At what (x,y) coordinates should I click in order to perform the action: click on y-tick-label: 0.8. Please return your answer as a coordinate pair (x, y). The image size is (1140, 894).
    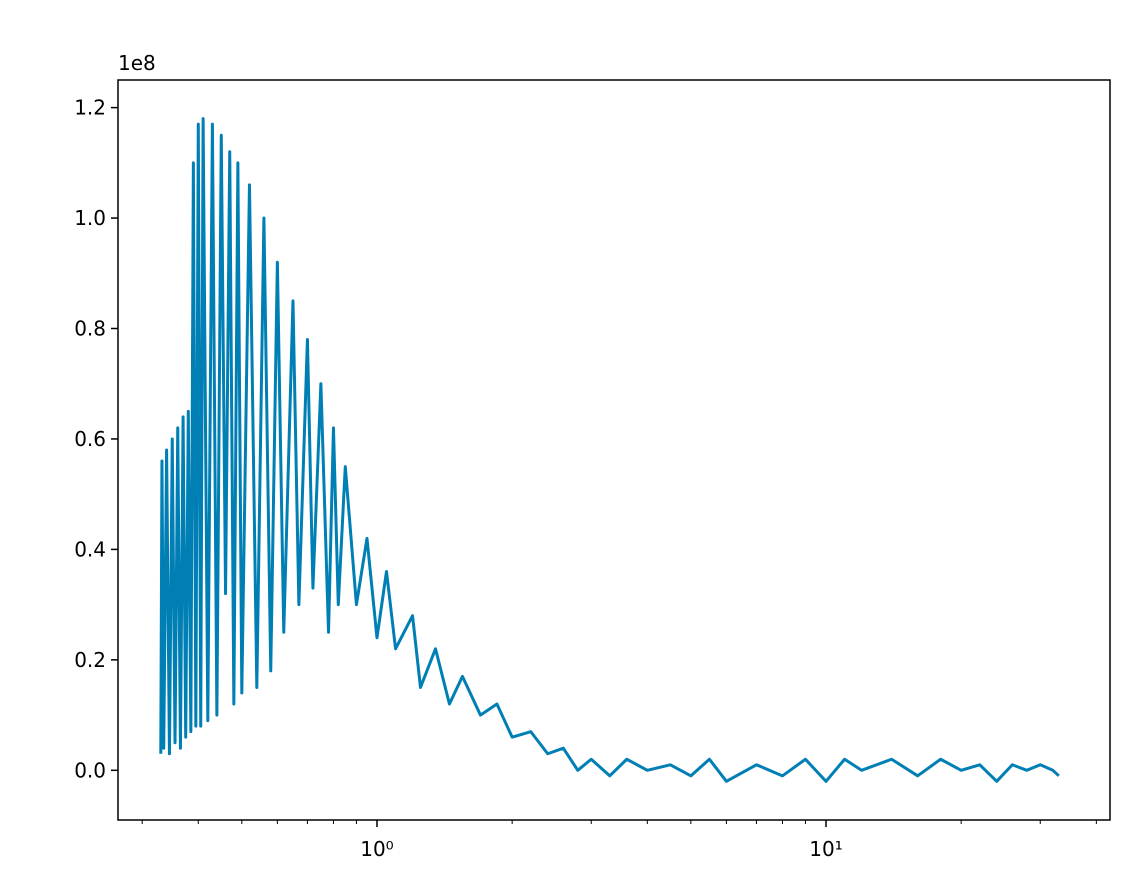
    Looking at the image, I should click on (90, 329).